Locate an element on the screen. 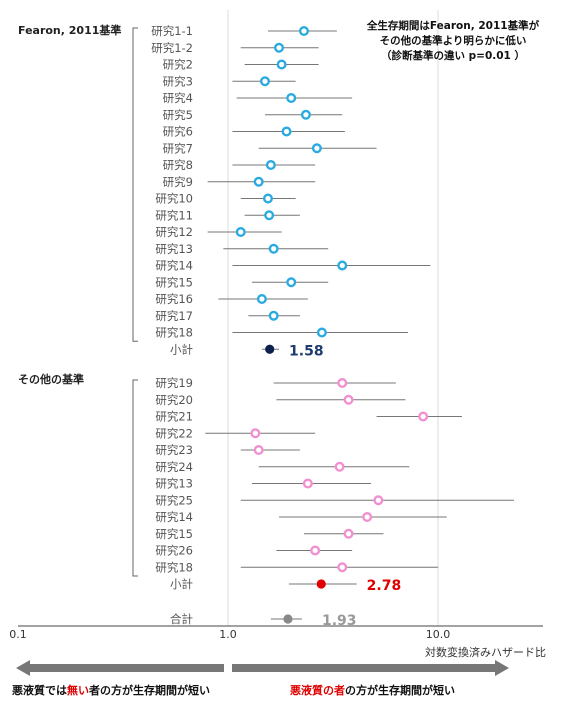 The height and width of the screenshot is (721, 561). study-row-label: 研究22 is located at coordinates (174, 433).